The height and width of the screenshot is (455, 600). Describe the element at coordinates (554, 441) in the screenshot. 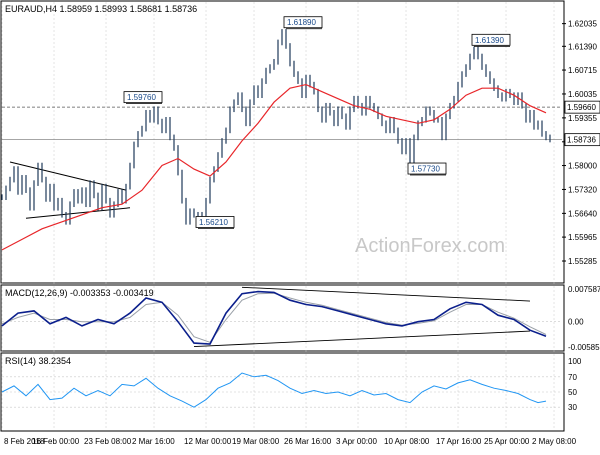

I see `x-tick-label: 2 May 08:00` at that location.